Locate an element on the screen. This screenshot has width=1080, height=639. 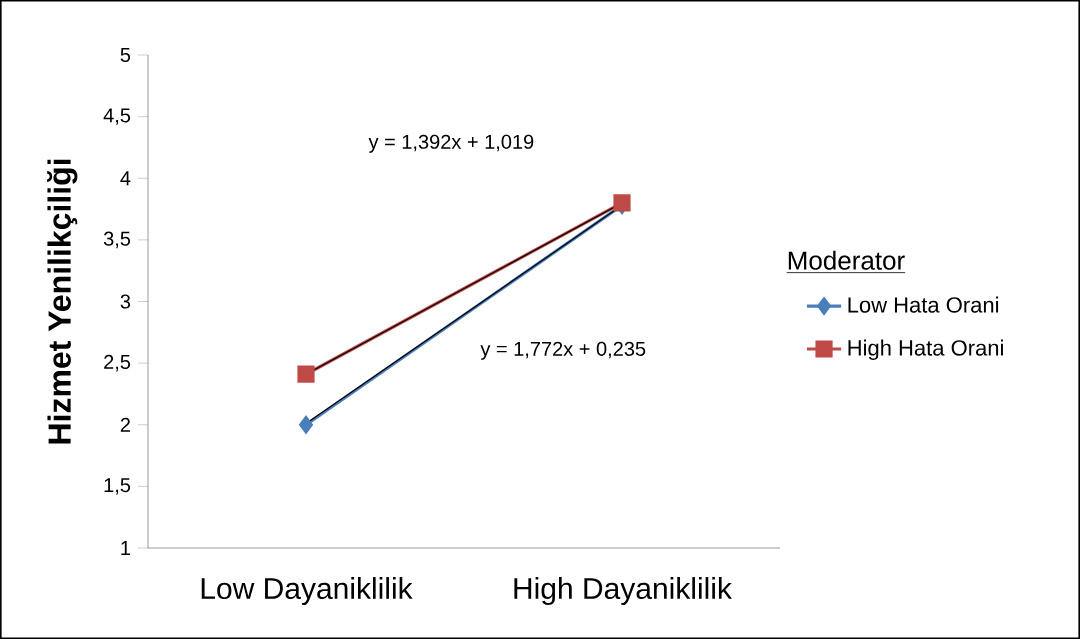
legend-label: High Hata Orani is located at coordinates (925, 350).